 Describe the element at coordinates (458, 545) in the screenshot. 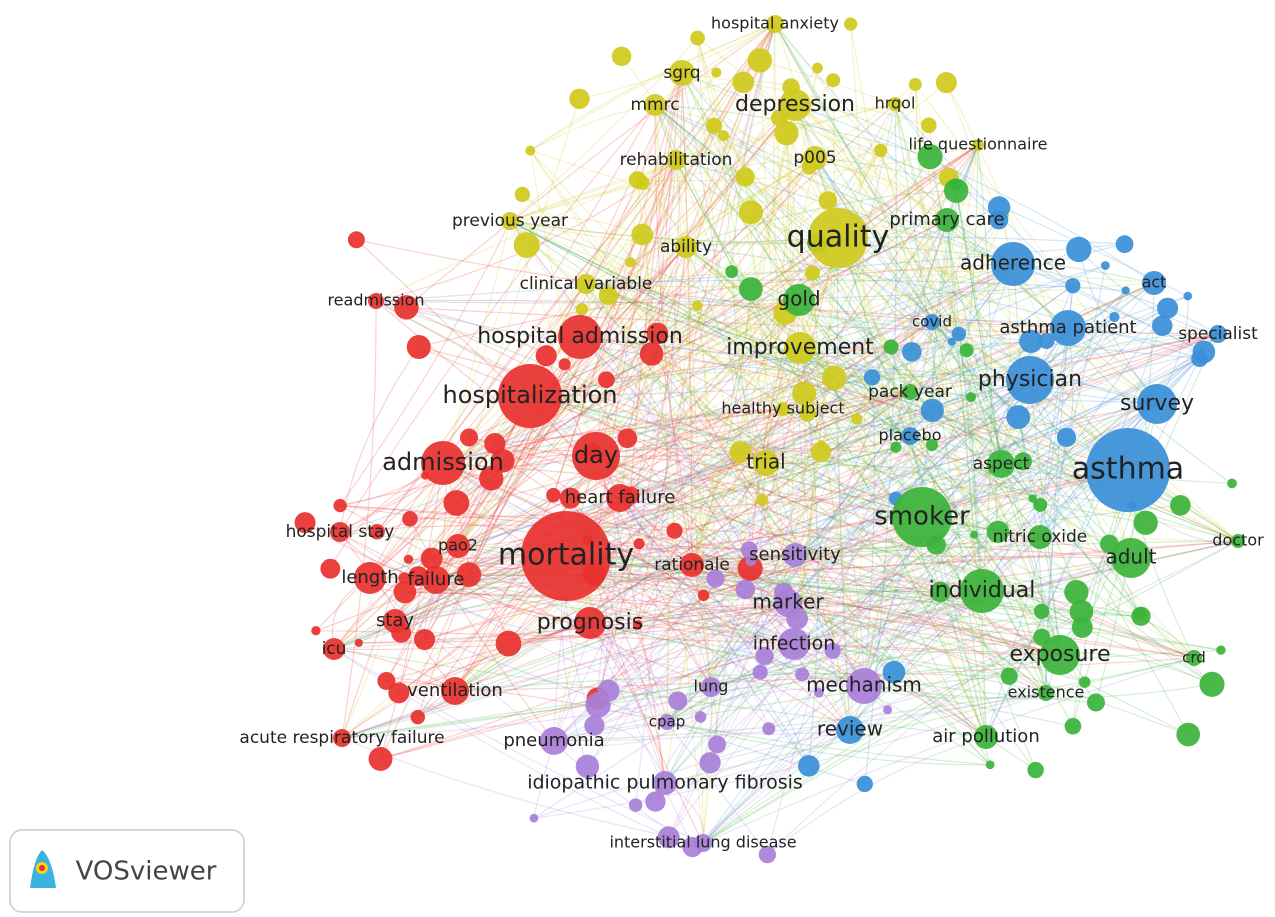

I see `node-label: pao2` at that location.